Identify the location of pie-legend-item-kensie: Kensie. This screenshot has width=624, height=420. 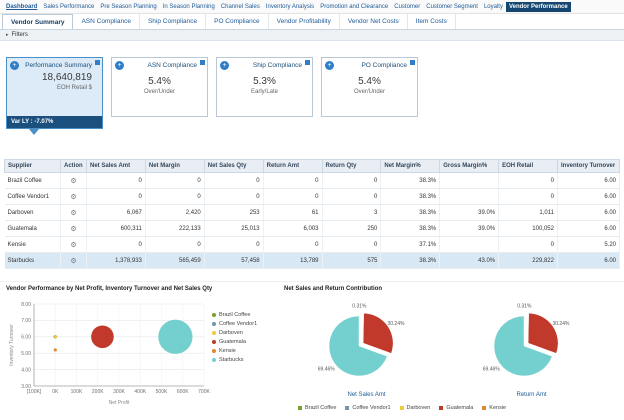
(494, 408).